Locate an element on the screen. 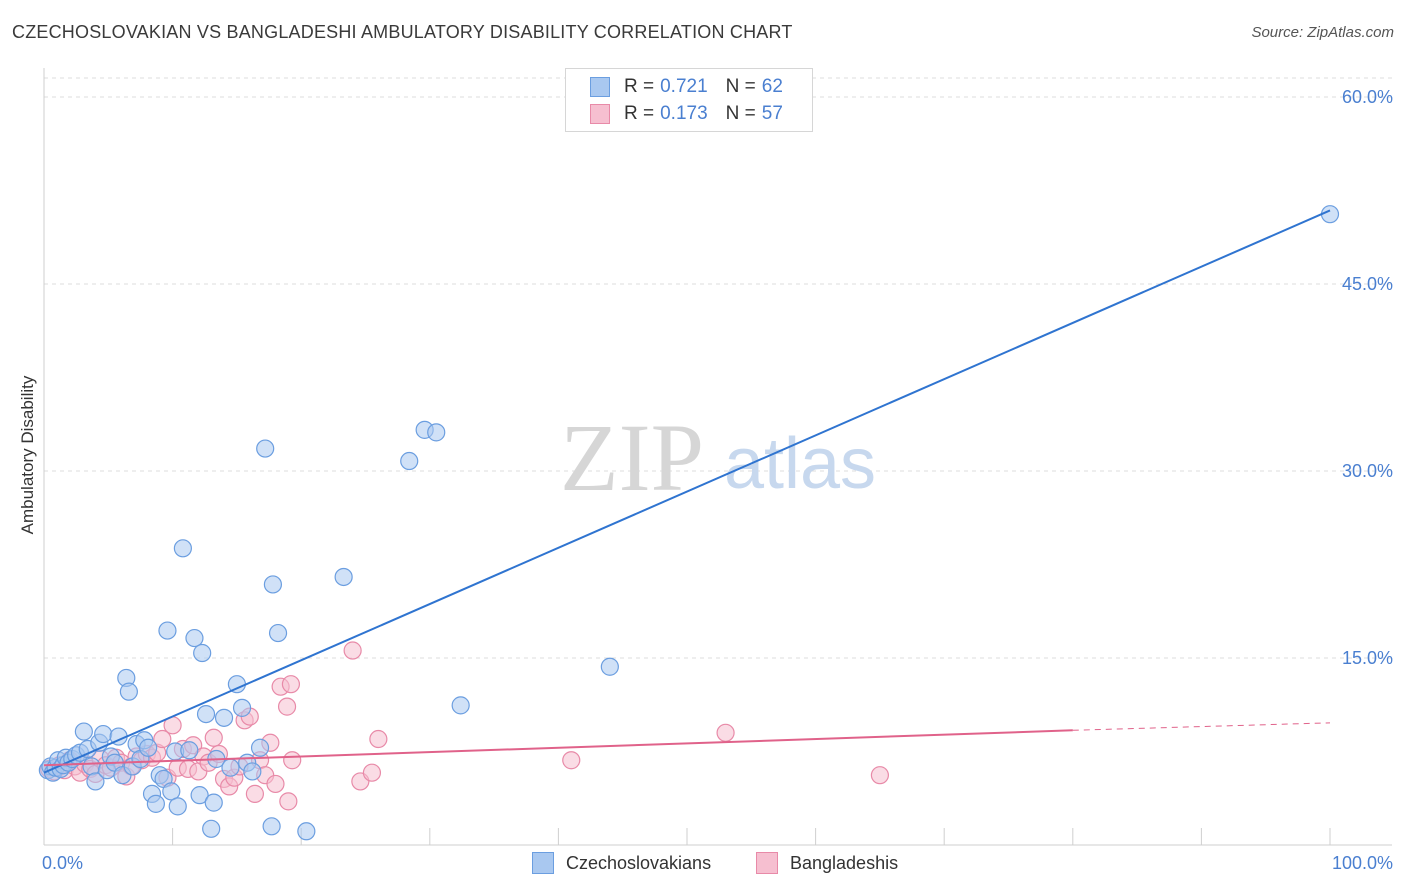  correlation-legend: R = 0.721 N = 62 R = 0.173 N = 57 is located at coordinates (689, 100).